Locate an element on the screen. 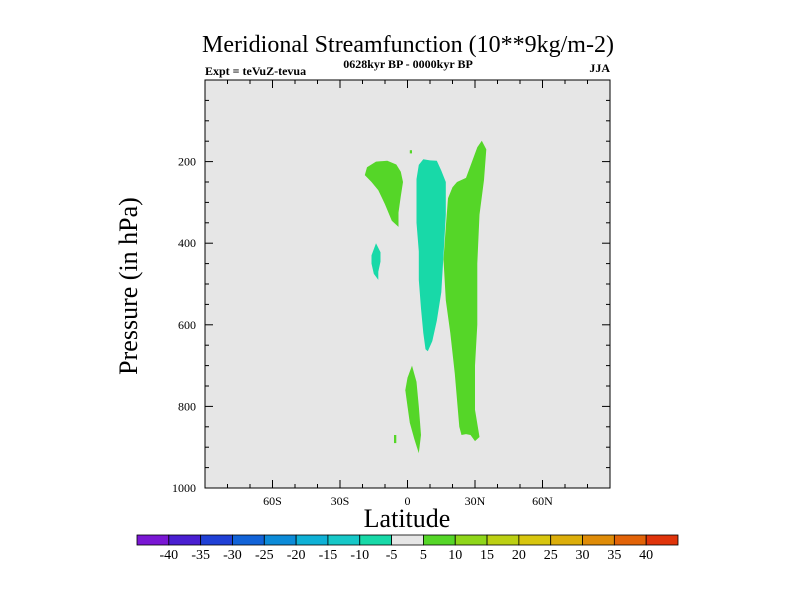  x-tick-label: 60S is located at coordinates (272, 501).